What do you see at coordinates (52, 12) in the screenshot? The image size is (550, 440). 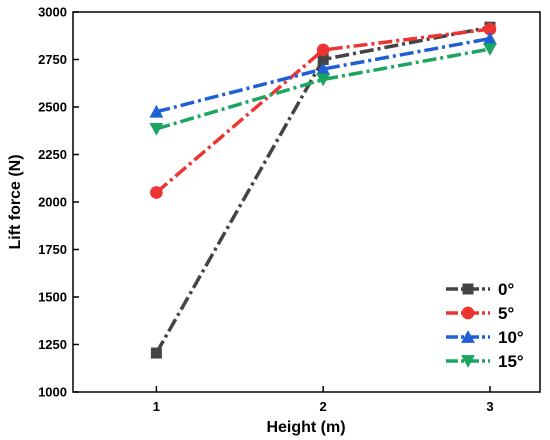 I see `y-tick-label: 3000` at bounding box center [52, 12].